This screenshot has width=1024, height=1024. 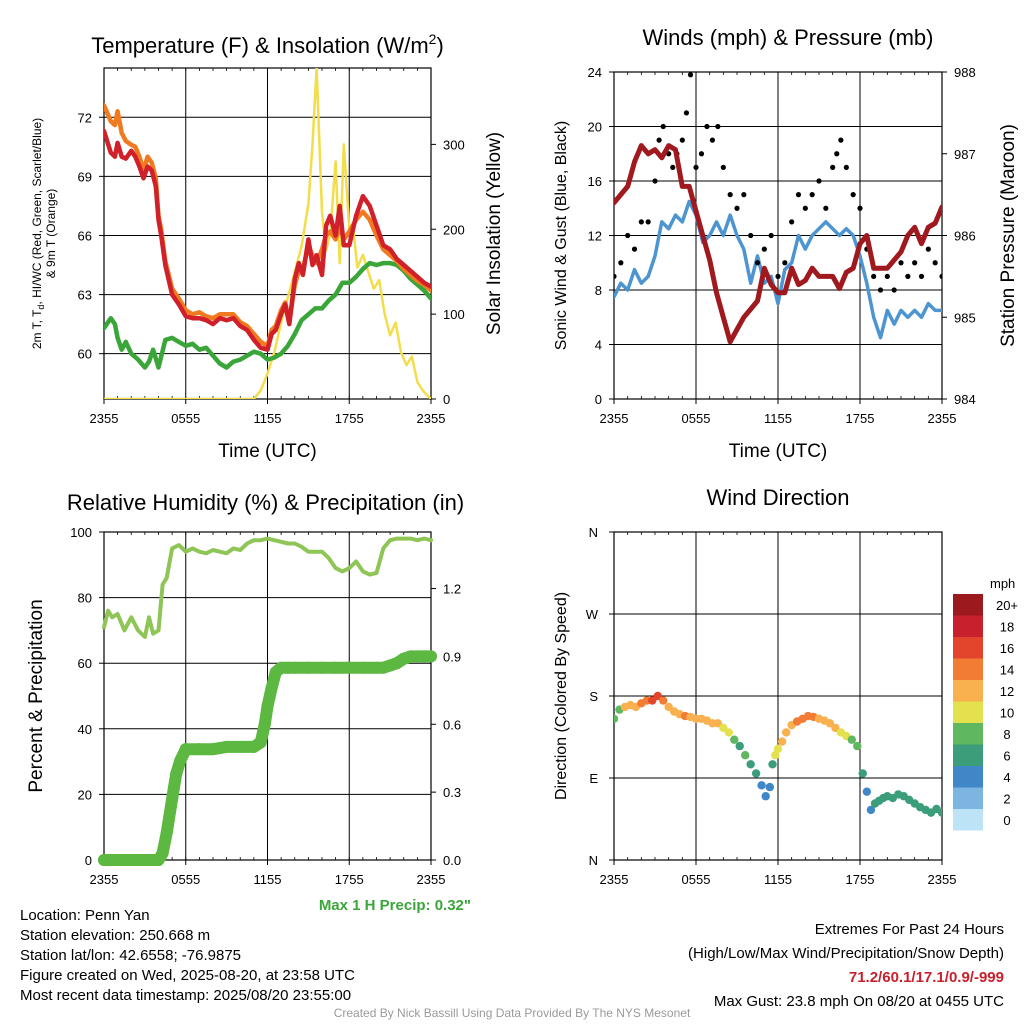 I want to click on speed-legend: mph 20+ 18 16 14 12 10 8 6 4 2 0, so click(x=985, y=703).